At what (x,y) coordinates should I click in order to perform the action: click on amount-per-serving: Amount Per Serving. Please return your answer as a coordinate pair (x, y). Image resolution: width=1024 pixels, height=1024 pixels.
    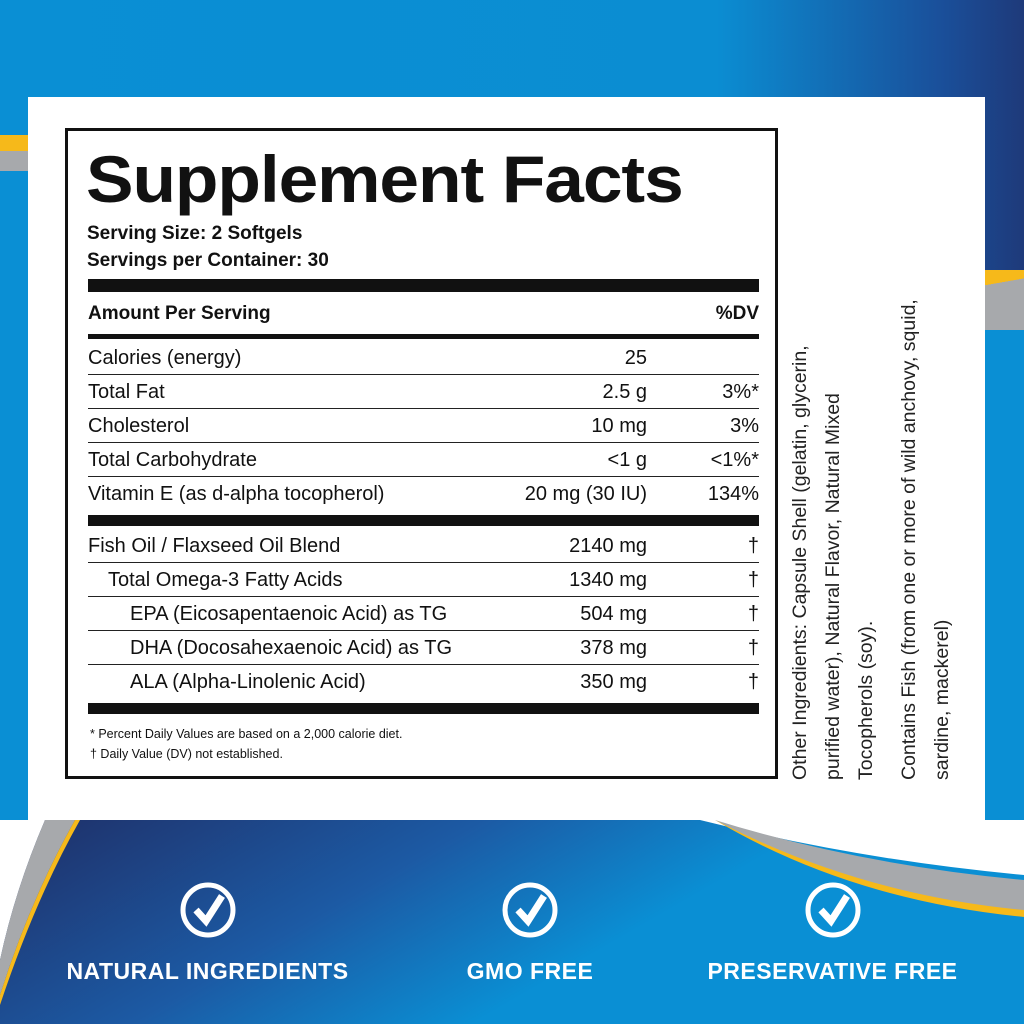
    Looking at the image, I should click on (179, 313).